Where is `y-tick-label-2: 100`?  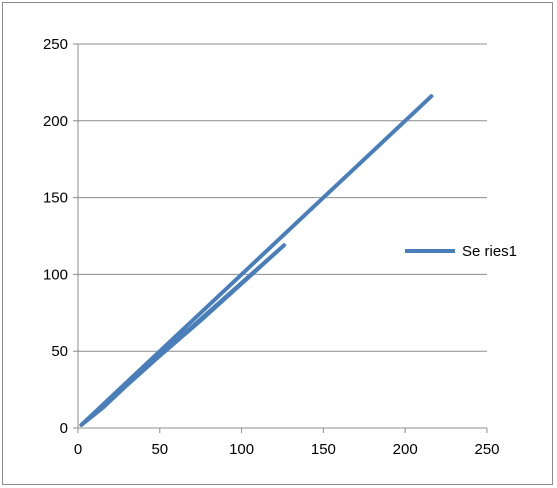
y-tick-label-2: 100 is located at coordinates (55, 274).